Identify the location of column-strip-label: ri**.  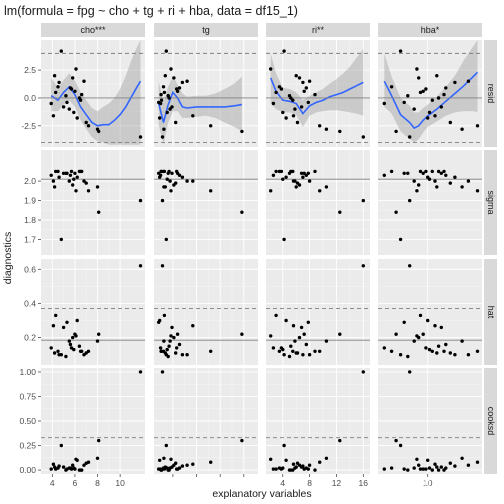
(318, 30).